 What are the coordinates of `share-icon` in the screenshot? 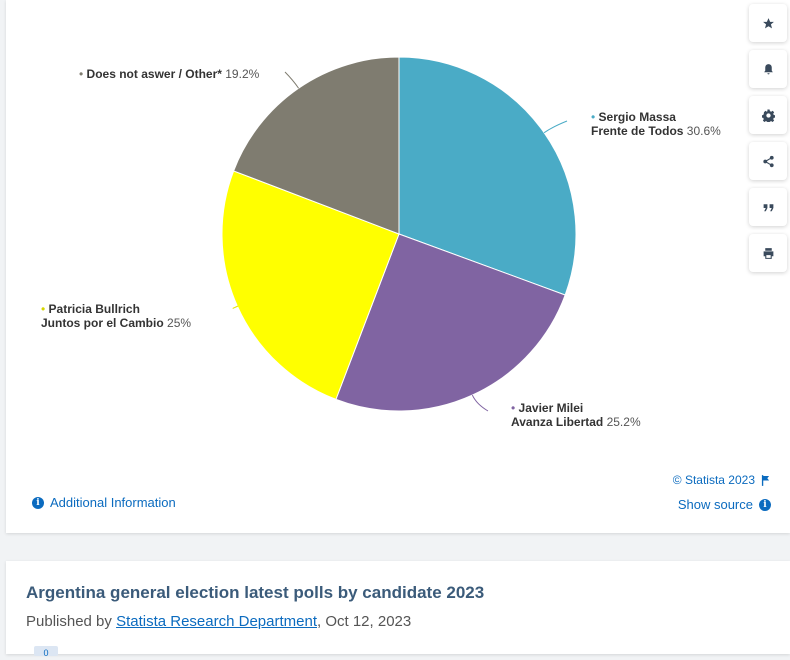 It's located at (768, 161).